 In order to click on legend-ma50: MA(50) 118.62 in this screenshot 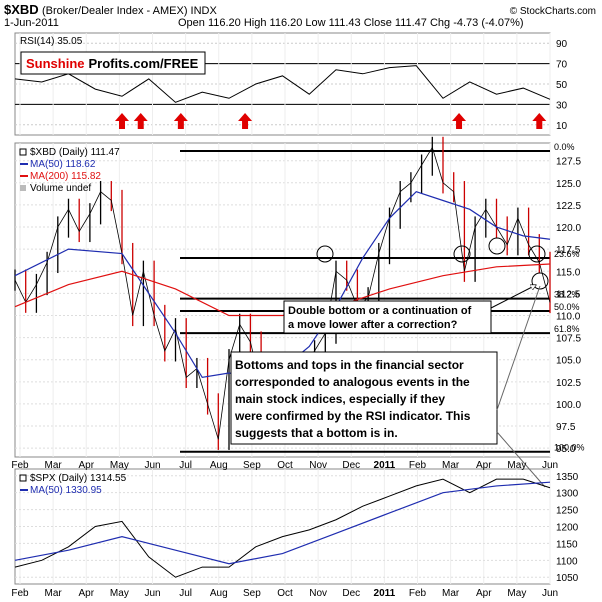, I will do `click(63, 164)`.